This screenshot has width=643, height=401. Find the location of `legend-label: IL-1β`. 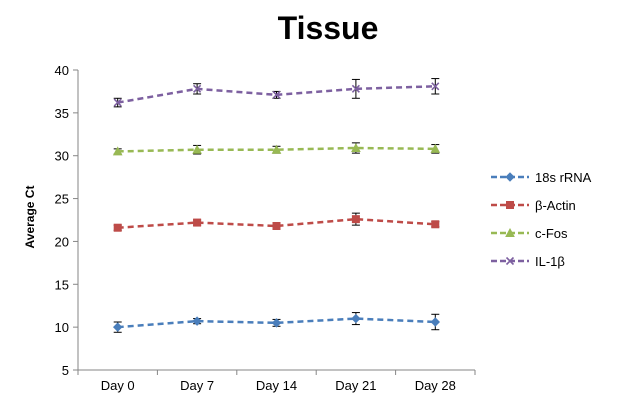

legend-label: IL-1β is located at coordinates (550, 261).